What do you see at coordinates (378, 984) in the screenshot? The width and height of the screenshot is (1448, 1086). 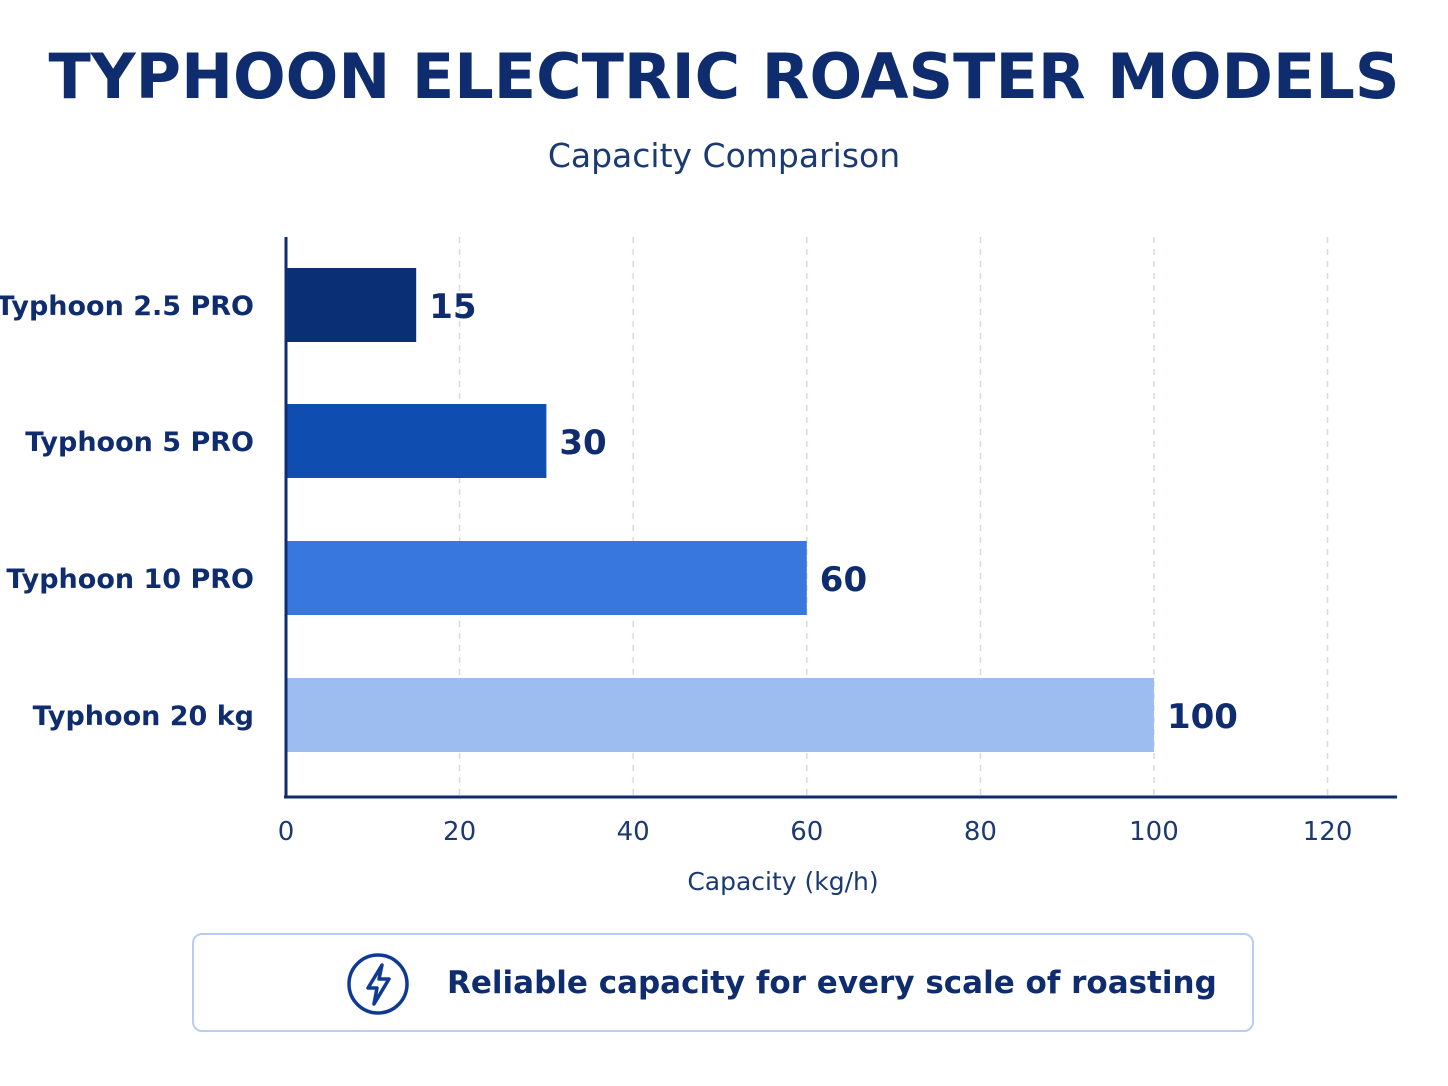 I see `lightning-bolt-icon` at bounding box center [378, 984].